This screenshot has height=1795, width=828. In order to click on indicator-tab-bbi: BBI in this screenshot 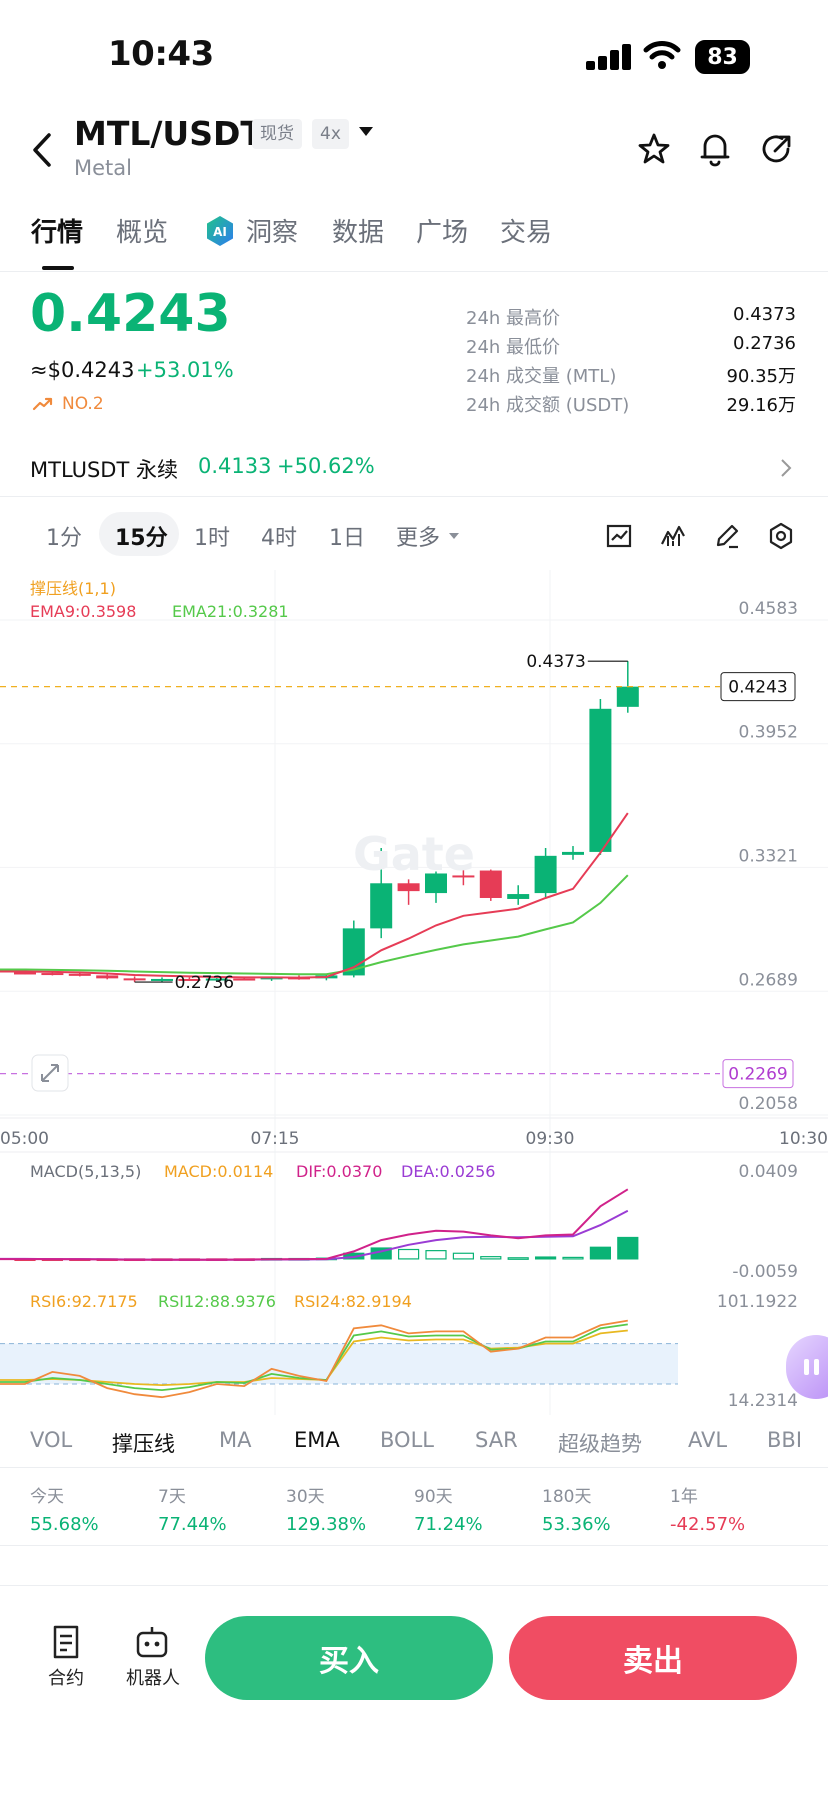, I will do `click(785, 1440)`.